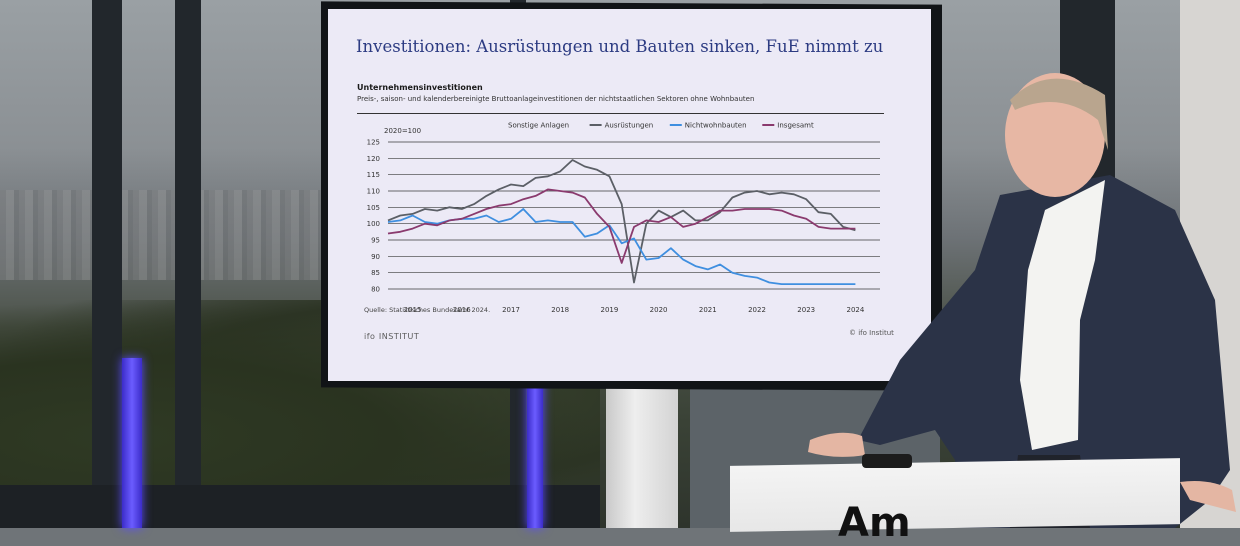  What do you see at coordinates (373, 208) in the screenshot?
I see `y-tick-label: 105` at bounding box center [373, 208].